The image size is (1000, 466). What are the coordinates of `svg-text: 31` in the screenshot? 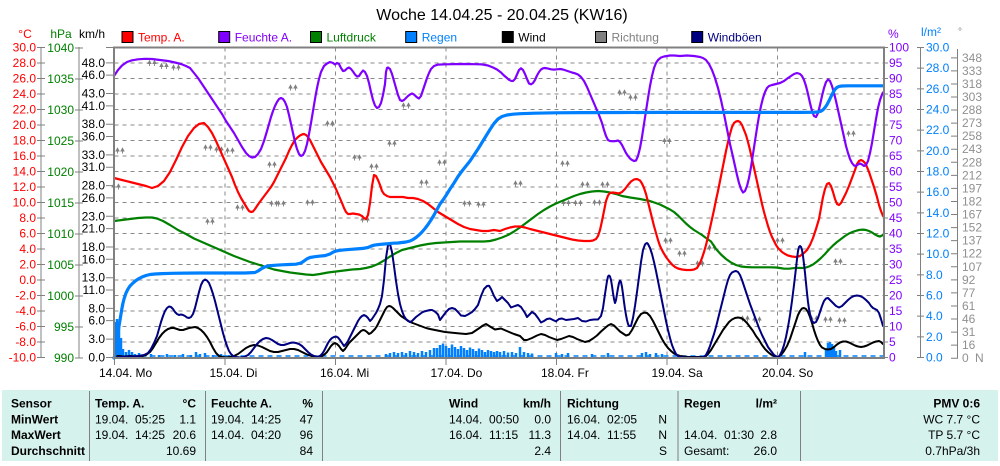 It's located at (969, 332).